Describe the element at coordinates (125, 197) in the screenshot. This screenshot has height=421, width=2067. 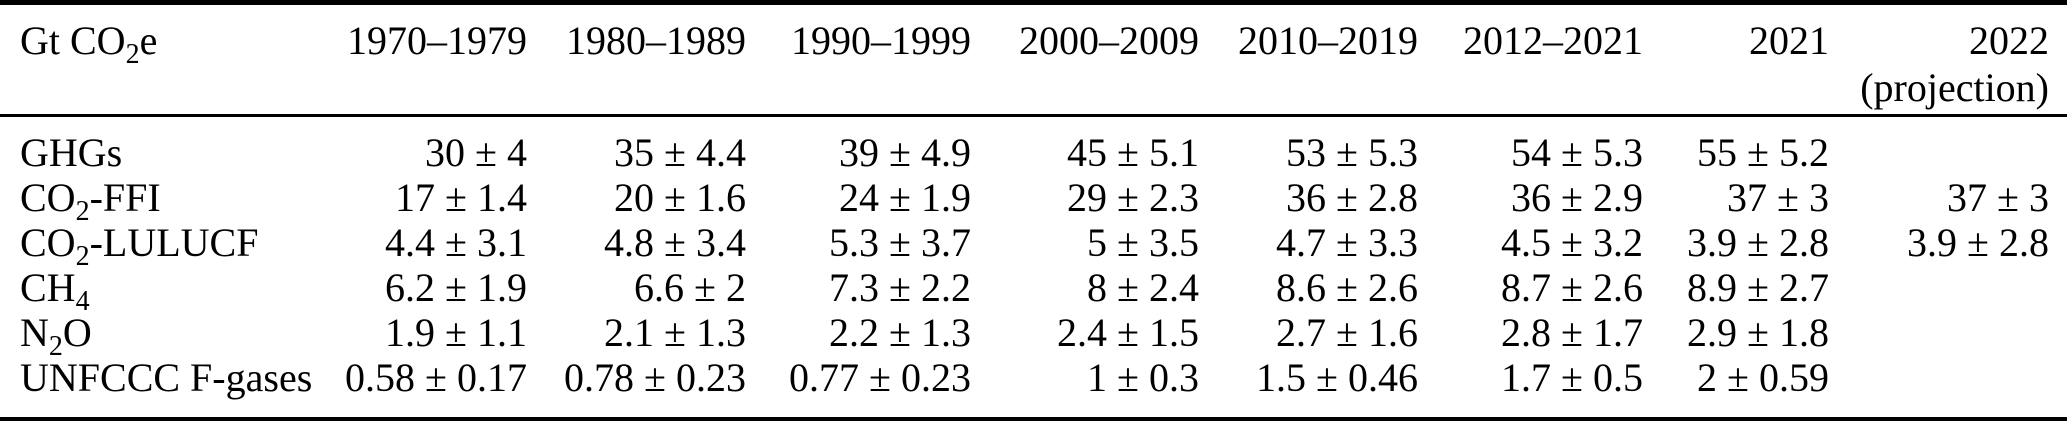
I see `row-label-suffix: -FFI` at that location.